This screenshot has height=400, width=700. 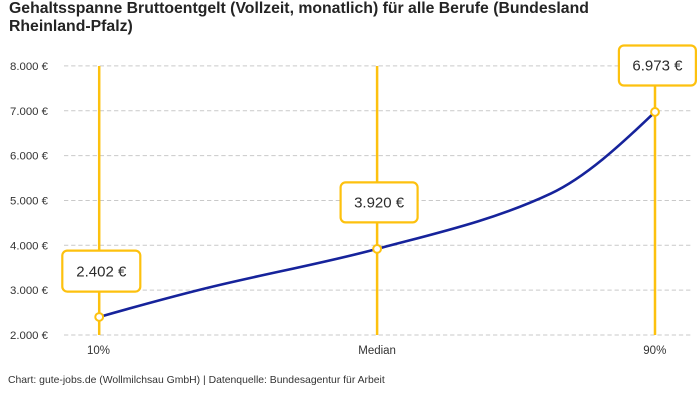 I want to click on svg-text: 90%, so click(x=654, y=351).